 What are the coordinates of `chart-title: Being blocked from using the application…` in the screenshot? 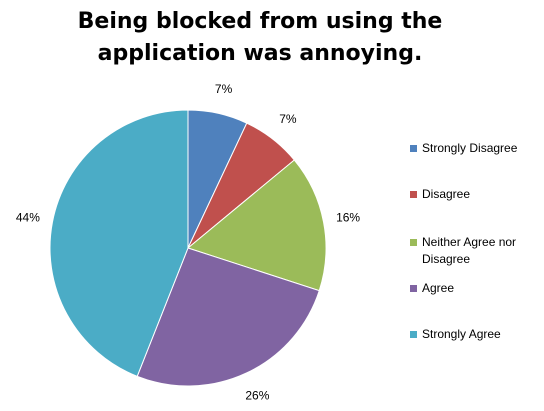 It's located at (260, 37).